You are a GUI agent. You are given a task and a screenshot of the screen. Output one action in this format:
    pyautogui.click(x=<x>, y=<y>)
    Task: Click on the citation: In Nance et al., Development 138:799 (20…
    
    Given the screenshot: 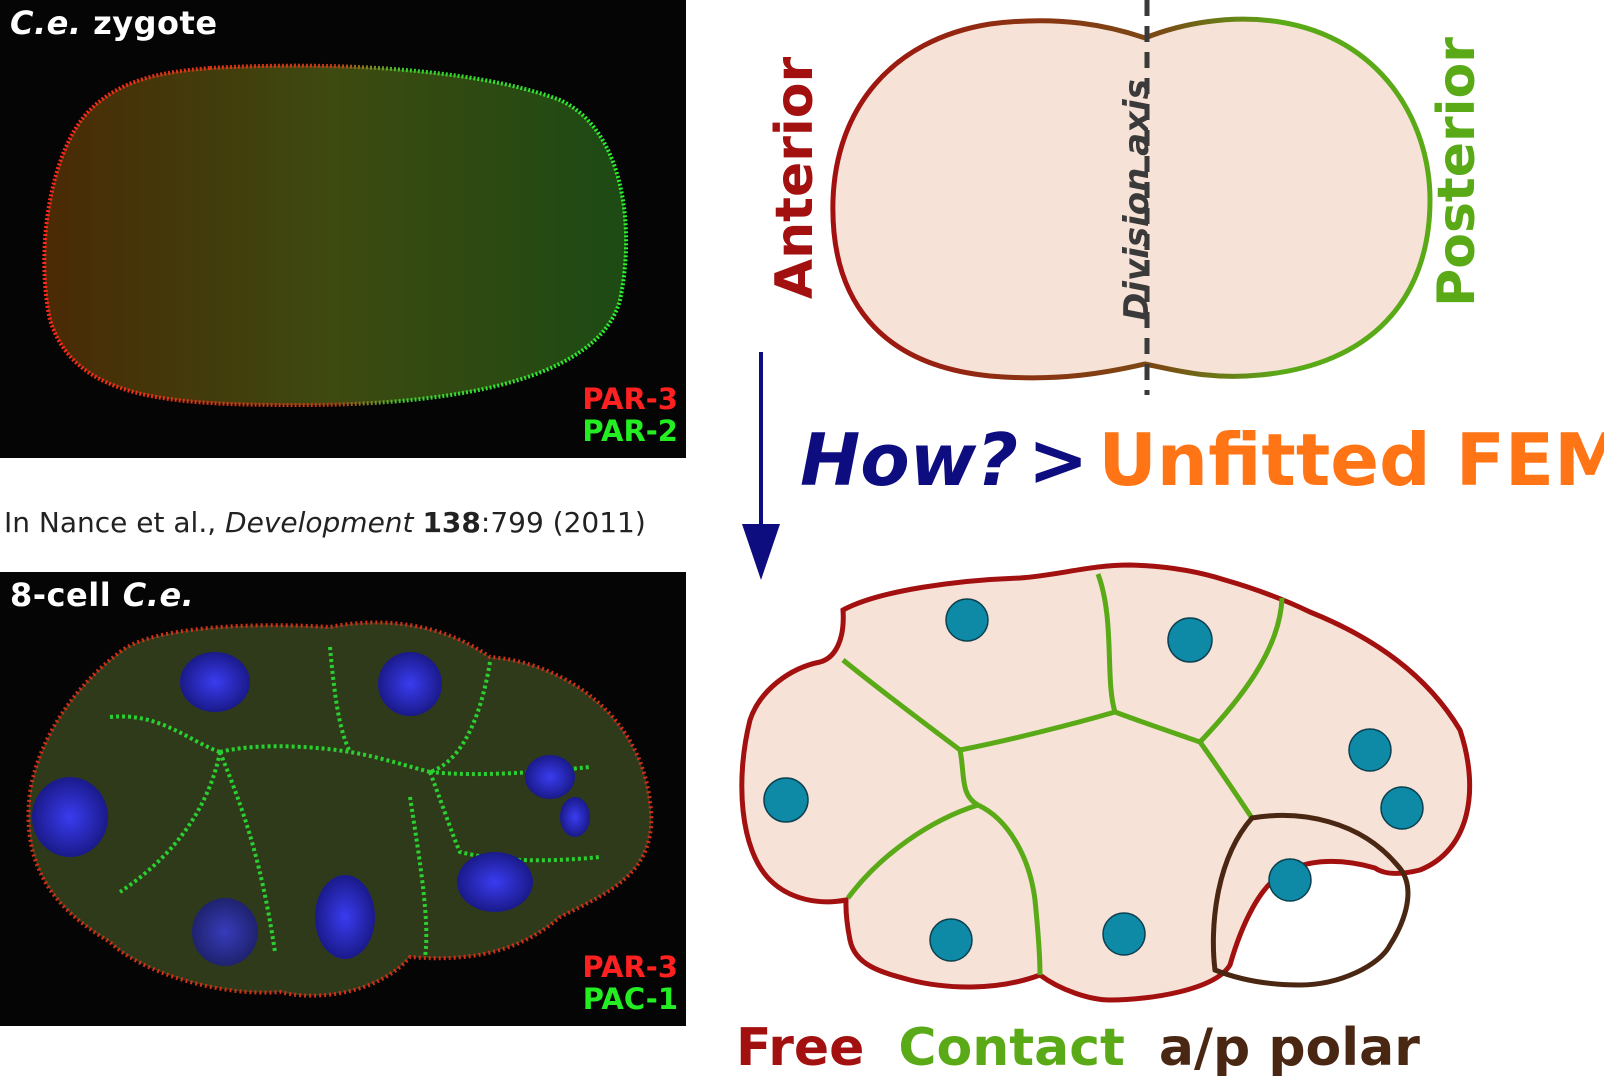 What is the action you would take?
    pyautogui.click(x=325, y=522)
    